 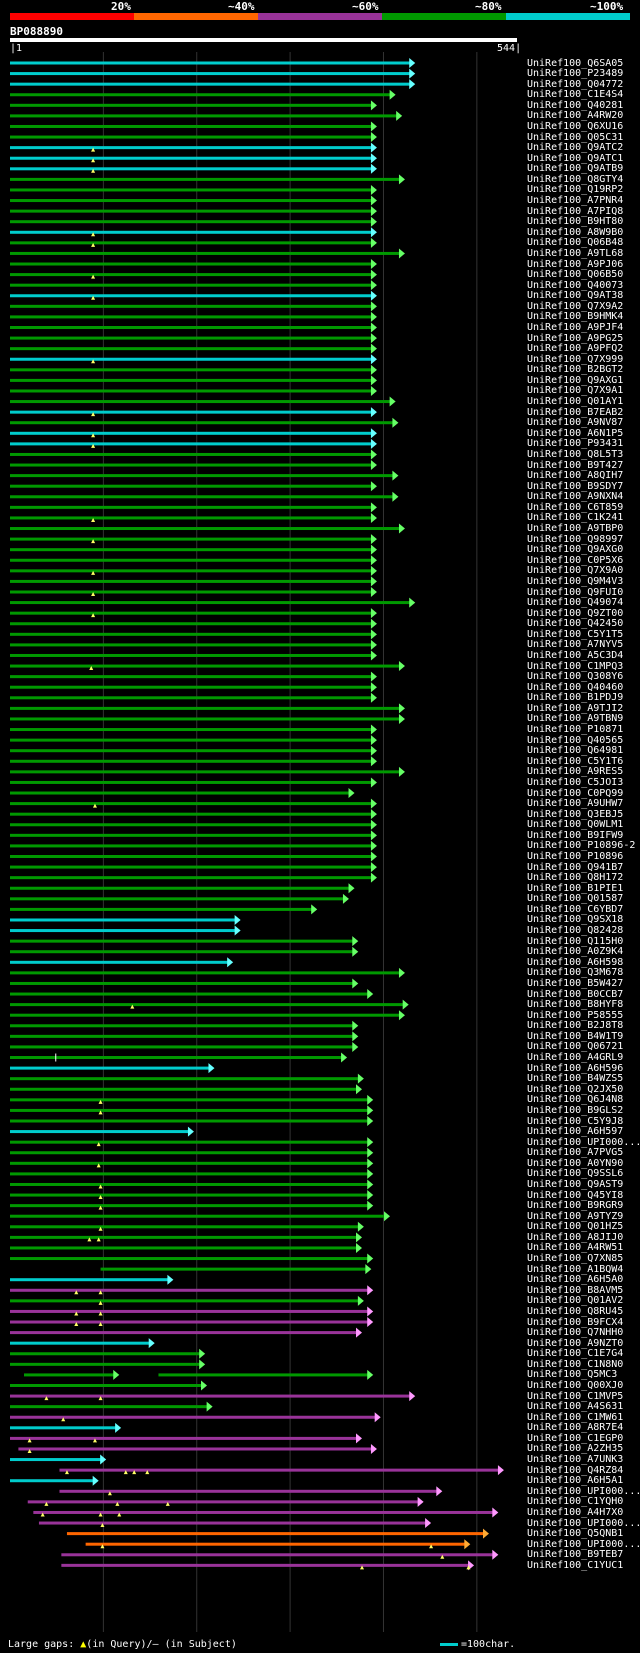 What do you see at coordinates (575, 1343) in the screenshot?
I see `hit-label: UniRef100_A9NZT0` at bounding box center [575, 1343].